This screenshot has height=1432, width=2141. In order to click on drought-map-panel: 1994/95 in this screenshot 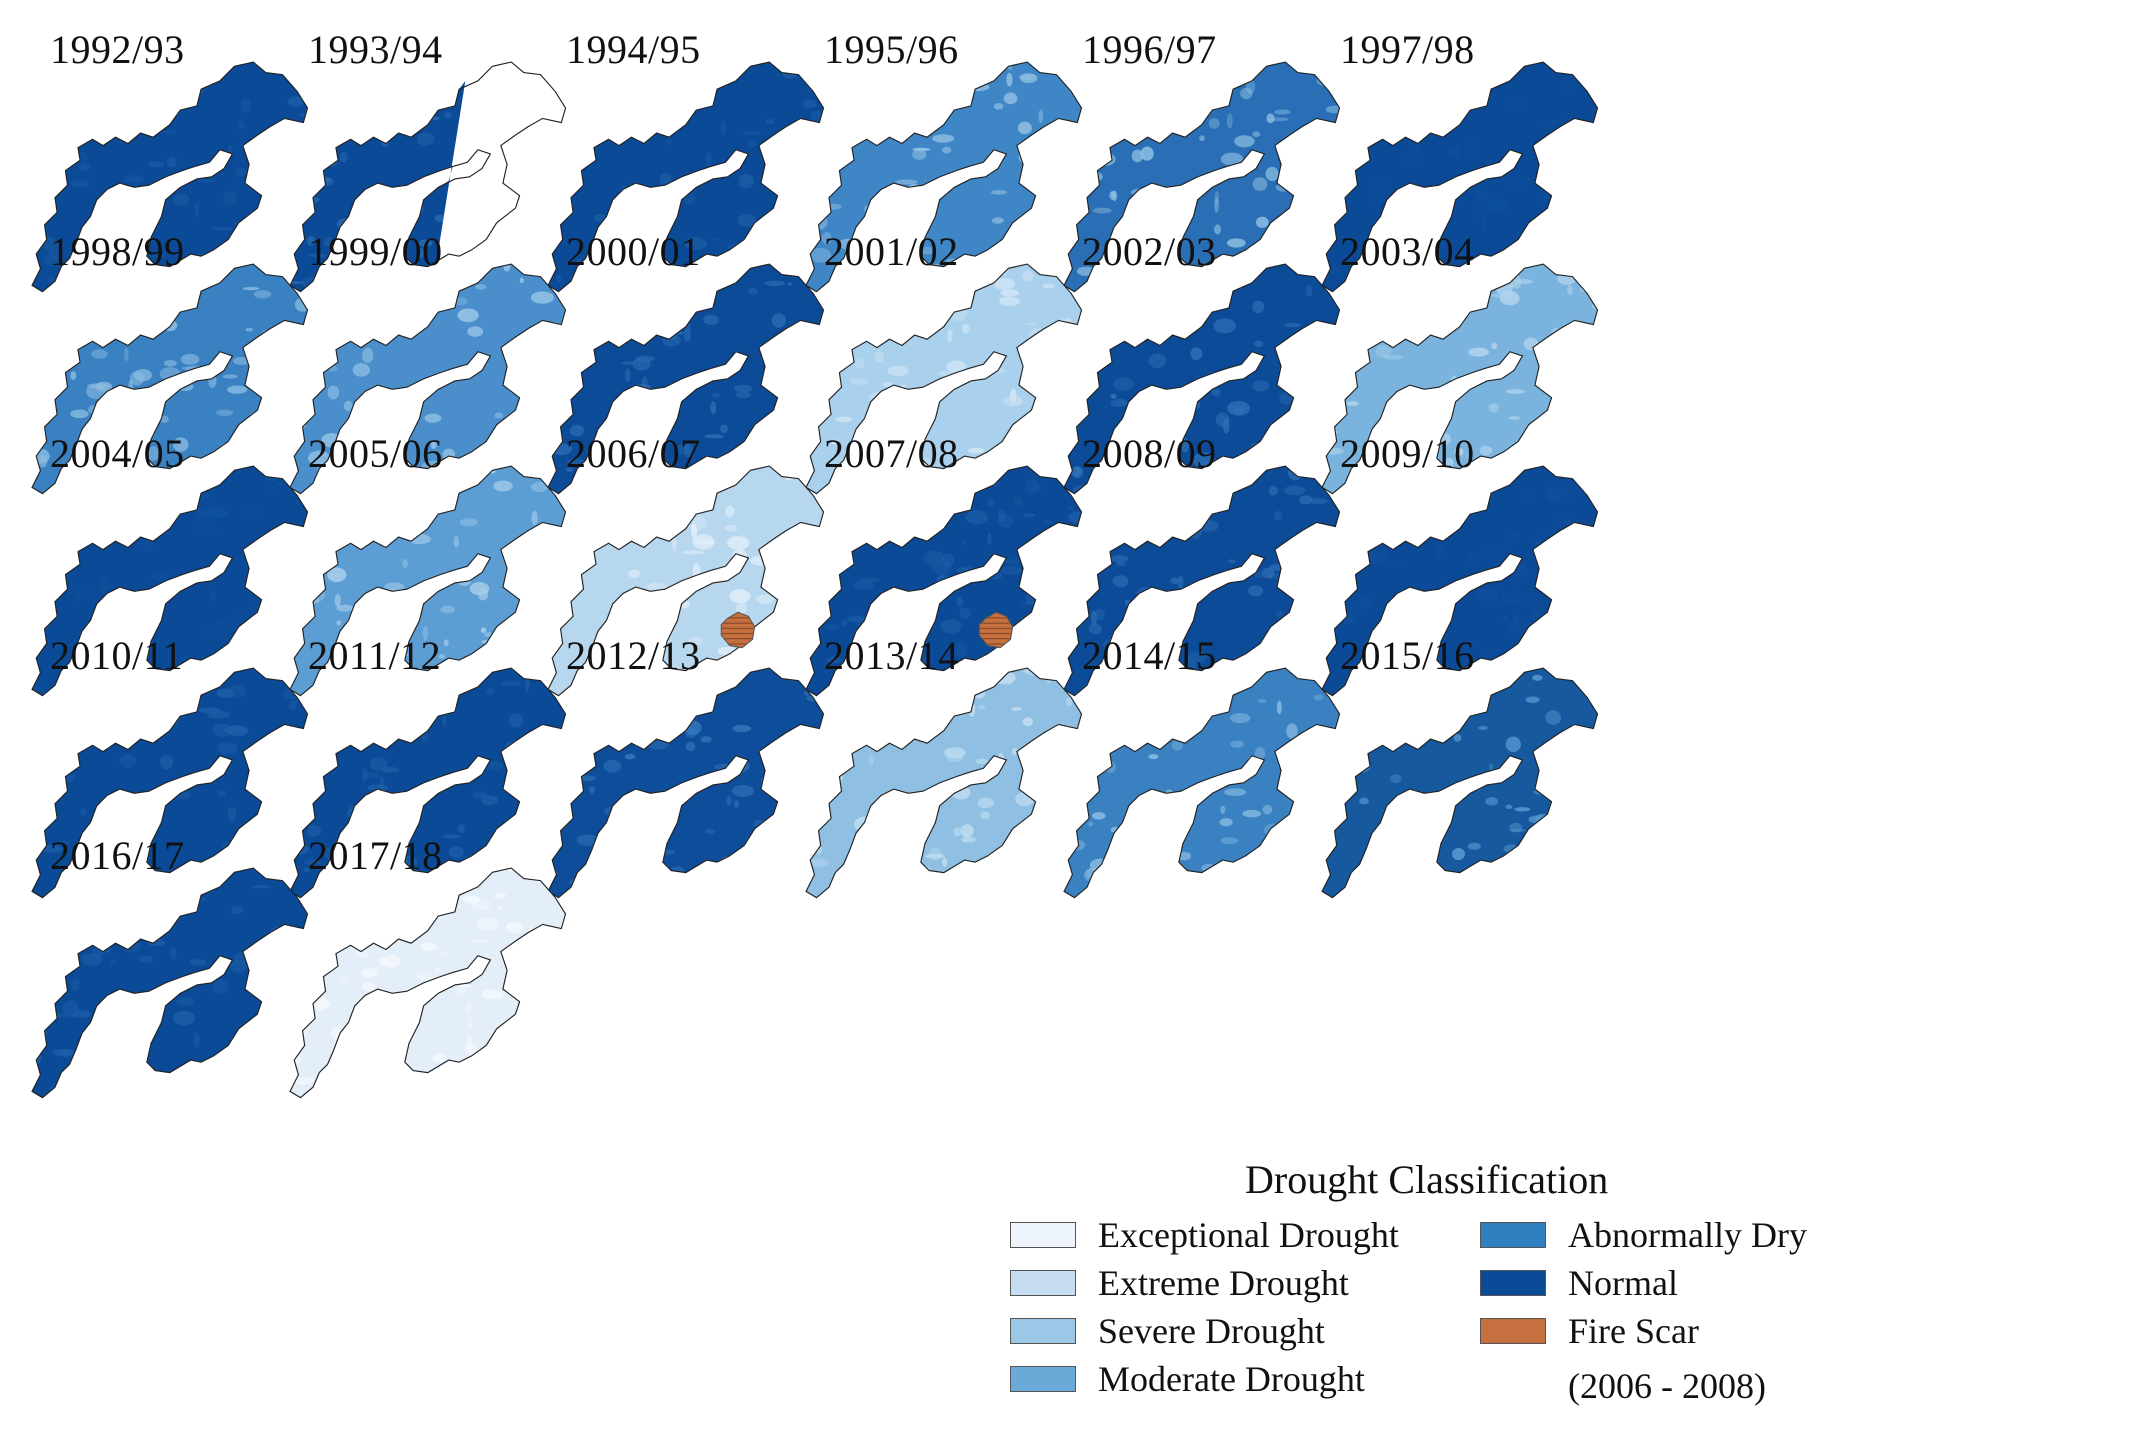, I will do `click(691, 165)`.